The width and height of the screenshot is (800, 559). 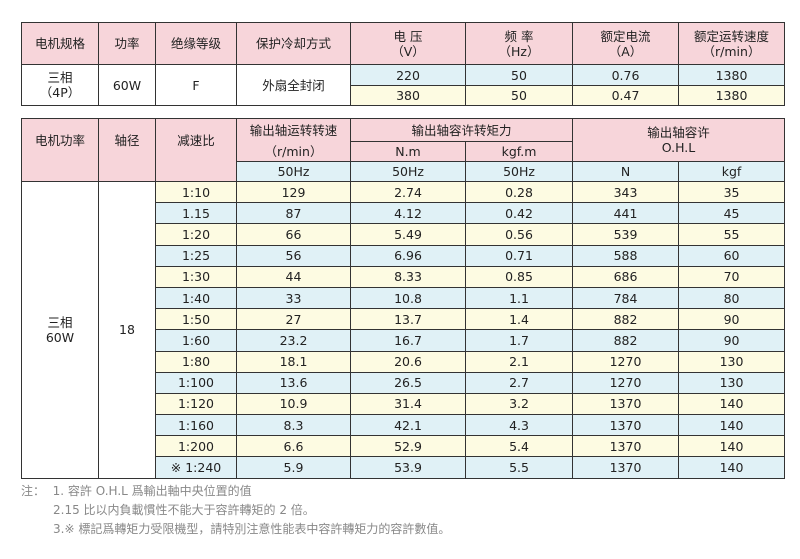 I want to click on voltage-unit: （V）, so click(x=408, y=51).